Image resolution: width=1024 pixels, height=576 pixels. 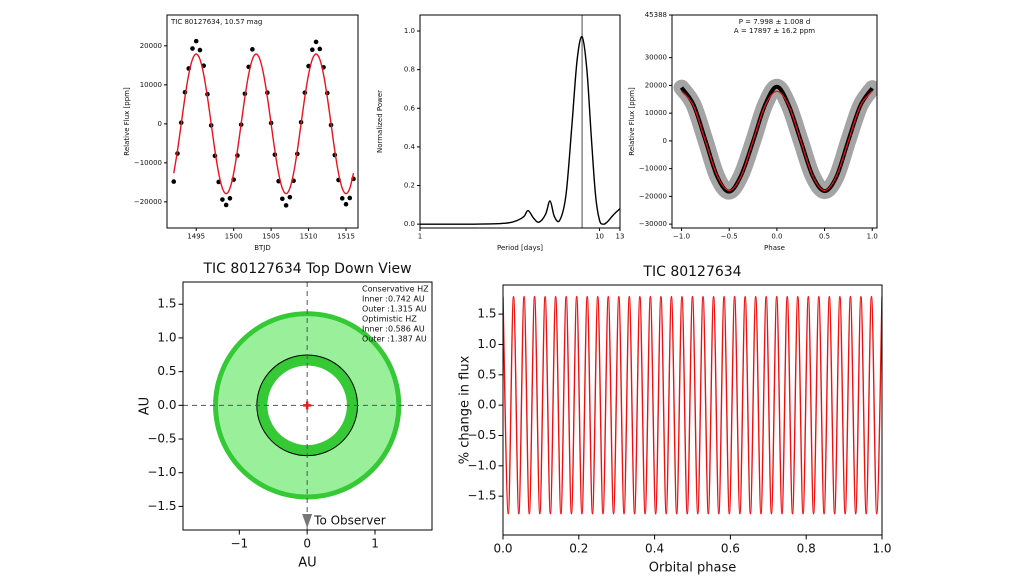 I want to click on observer-label: To Observer, so click(x=349, y=521).